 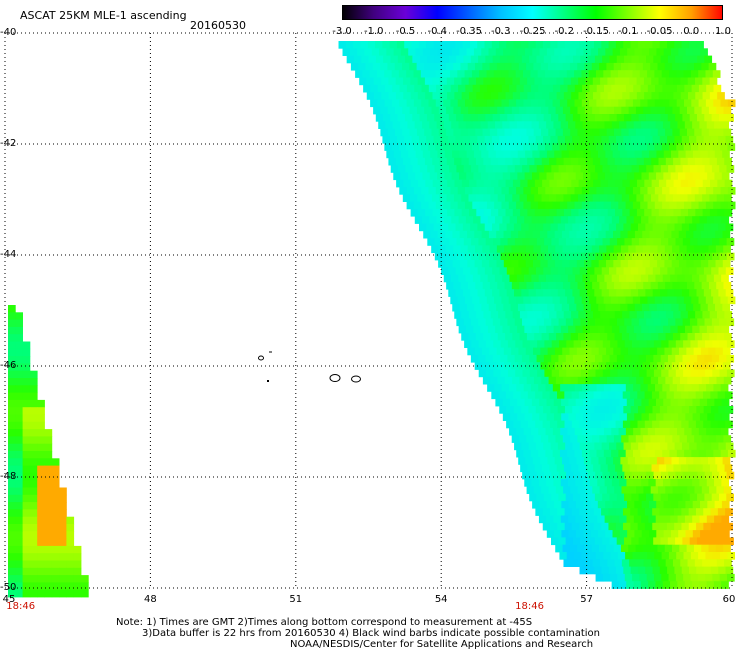 I want to click on latitude-label: -42, so click(x=8, y=143).